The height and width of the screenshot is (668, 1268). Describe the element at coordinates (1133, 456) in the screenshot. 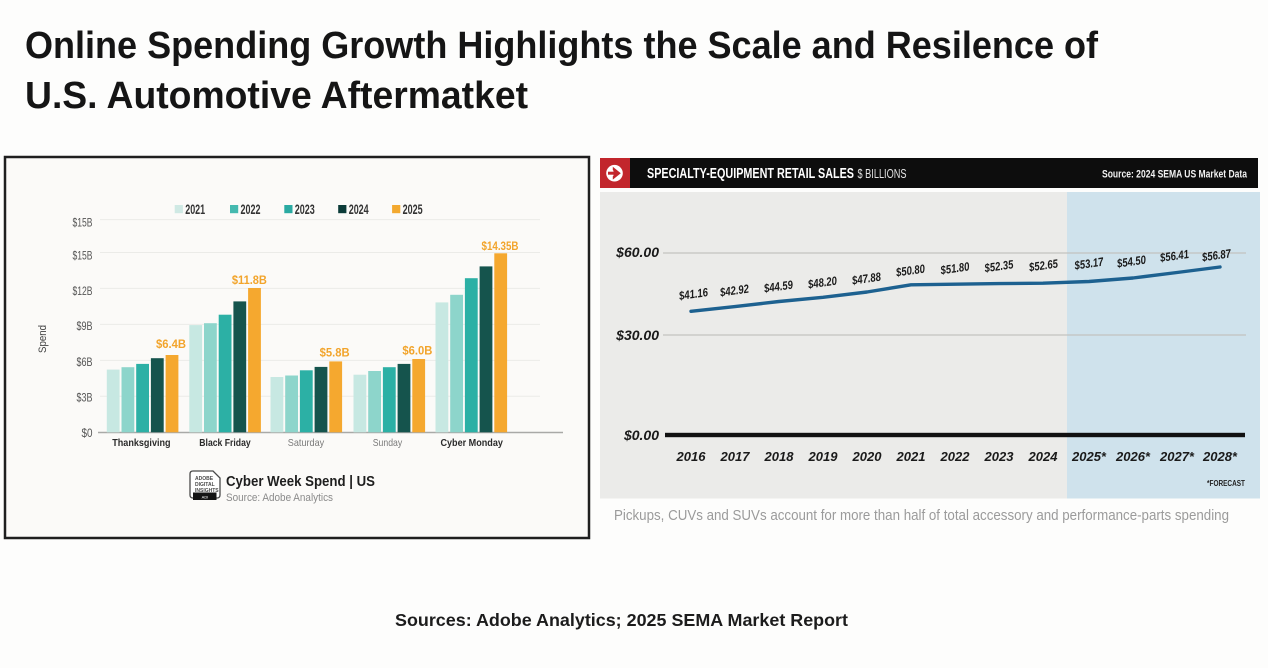

I see `svg-text: 2026*` at that location.